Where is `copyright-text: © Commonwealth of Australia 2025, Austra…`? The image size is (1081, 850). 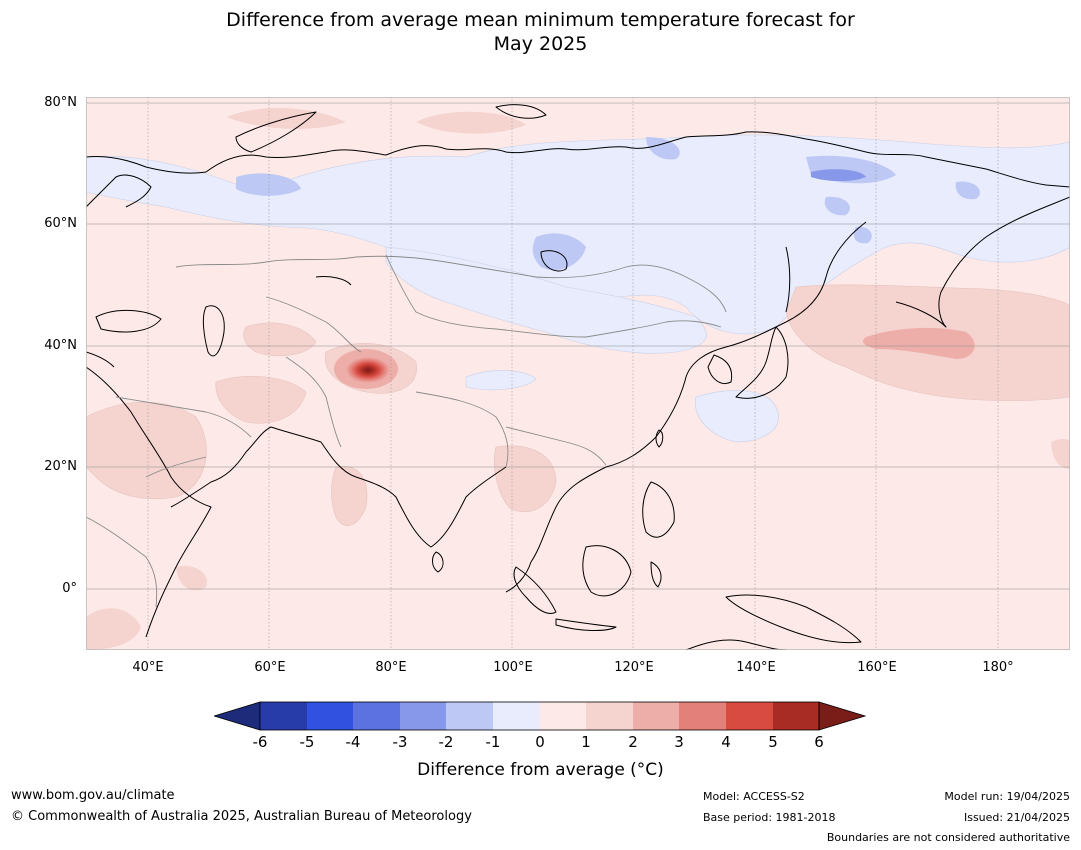
copyright-text: © Commonwealth of Australia 2025, Austra… is located at coordinates (241, 816).